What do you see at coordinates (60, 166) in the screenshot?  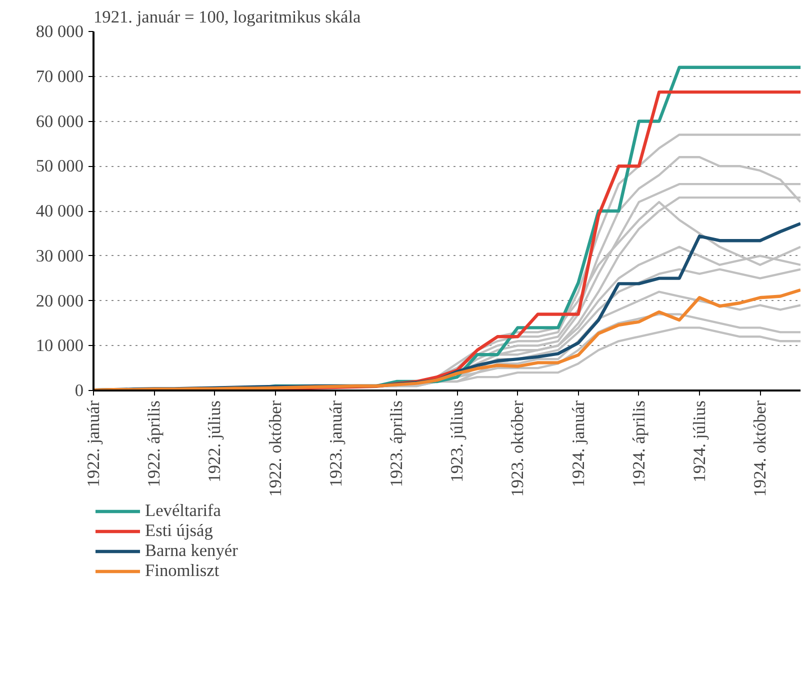 I see `y-tick-label: 50 000` at bounding box center [60, 166].